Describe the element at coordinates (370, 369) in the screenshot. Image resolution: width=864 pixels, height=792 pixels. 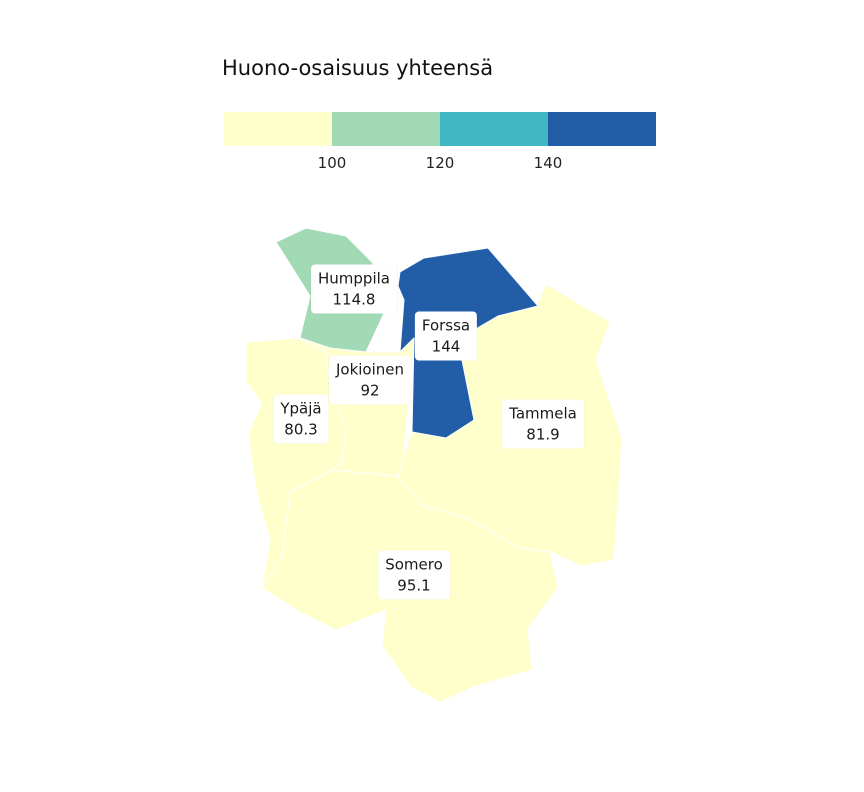
I see `label-jokioinen-name: Jokioinen` at that location.